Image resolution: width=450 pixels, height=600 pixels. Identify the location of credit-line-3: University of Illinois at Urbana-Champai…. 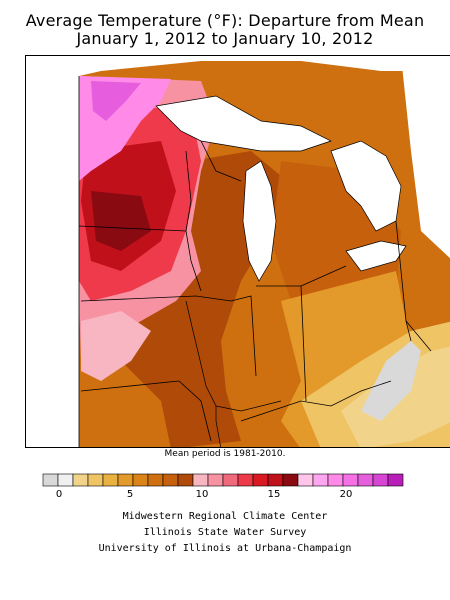
(225, 548).